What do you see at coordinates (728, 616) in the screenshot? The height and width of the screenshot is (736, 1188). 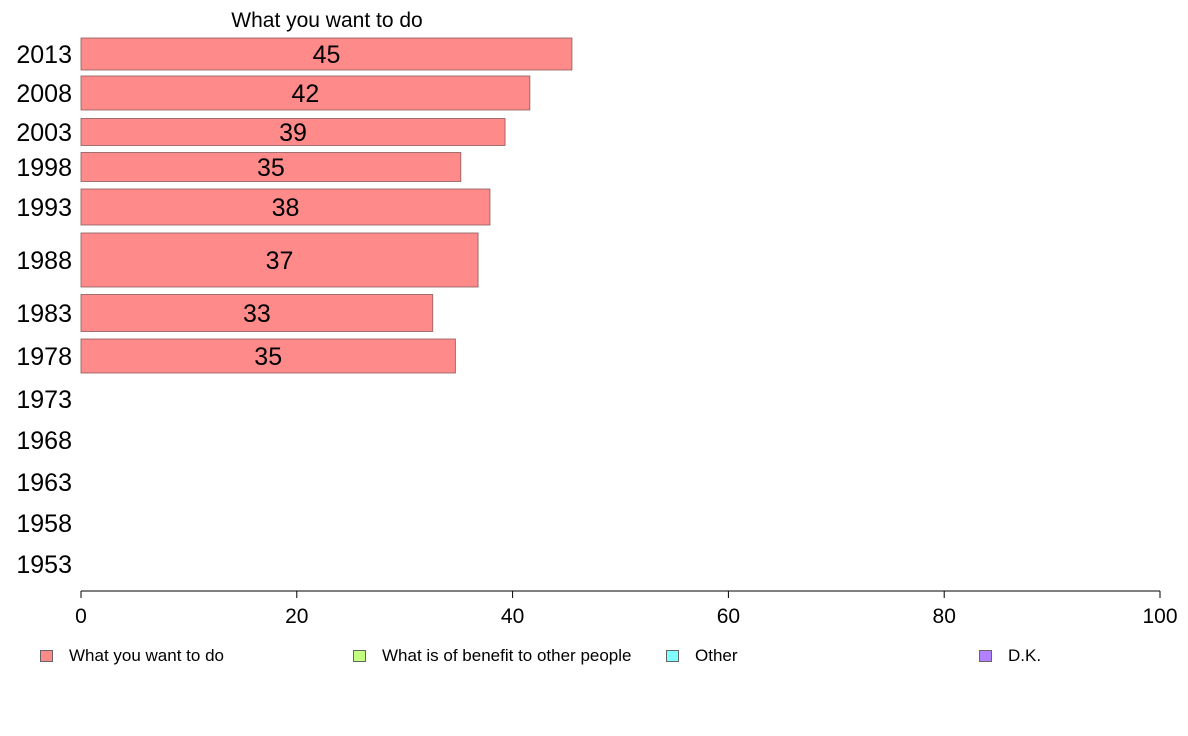 I see `x-tick-label: 60` at bounding box center [728, 616].